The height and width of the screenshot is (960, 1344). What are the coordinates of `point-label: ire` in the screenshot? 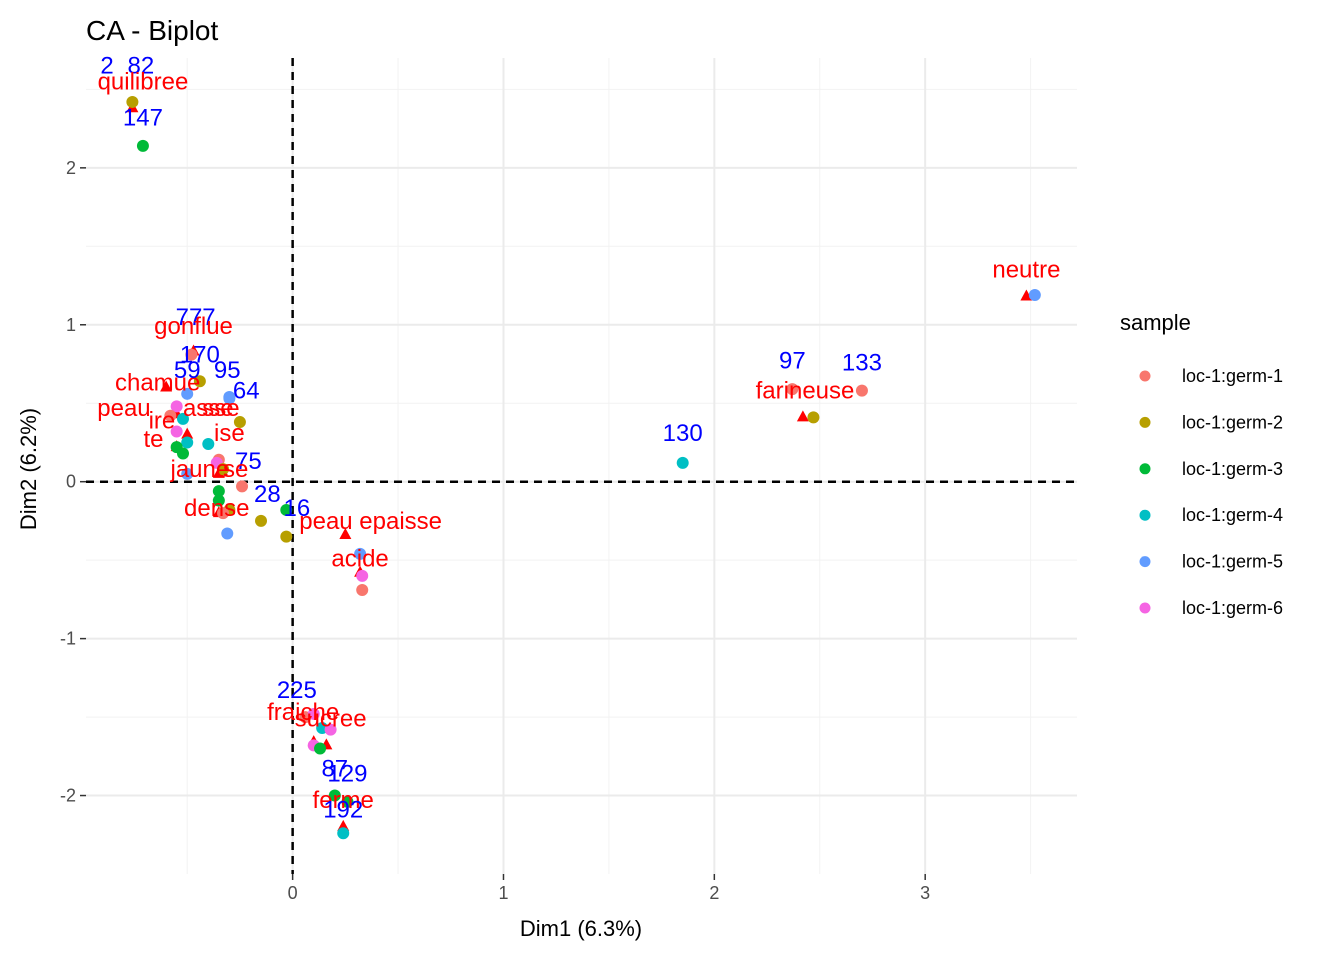 It's located at (162, 420).